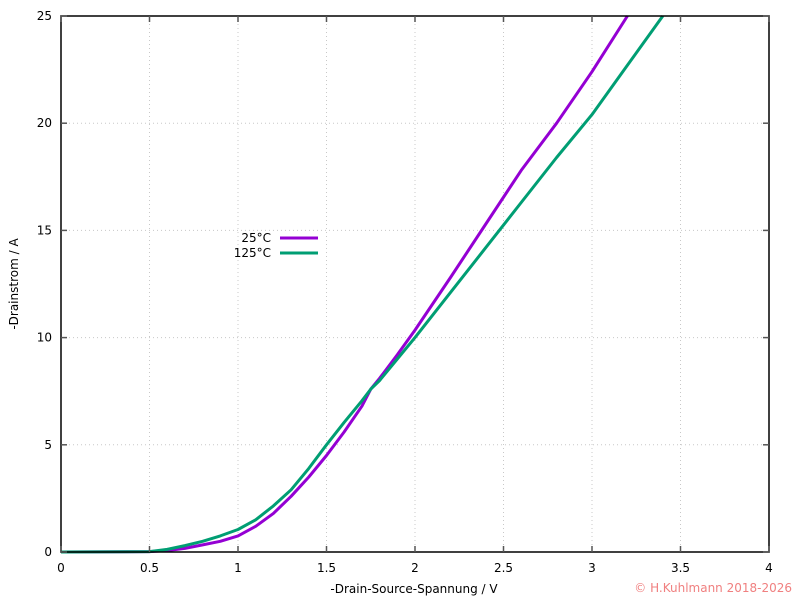 The width and height of the screenshot is (800, 600). I want to click on y-tick-label: 20, so click(44, 123).